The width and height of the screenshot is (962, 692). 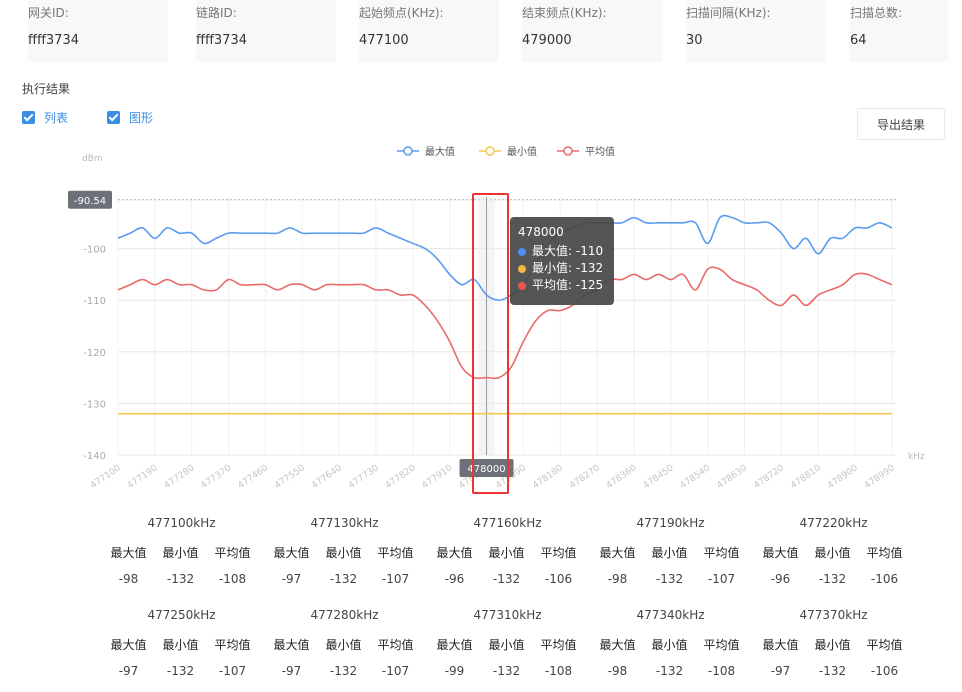 What do you see at coordinates (600, 151) in the screenshot?
I see `legend-label: 平均值` at bounding box center [600, 151].